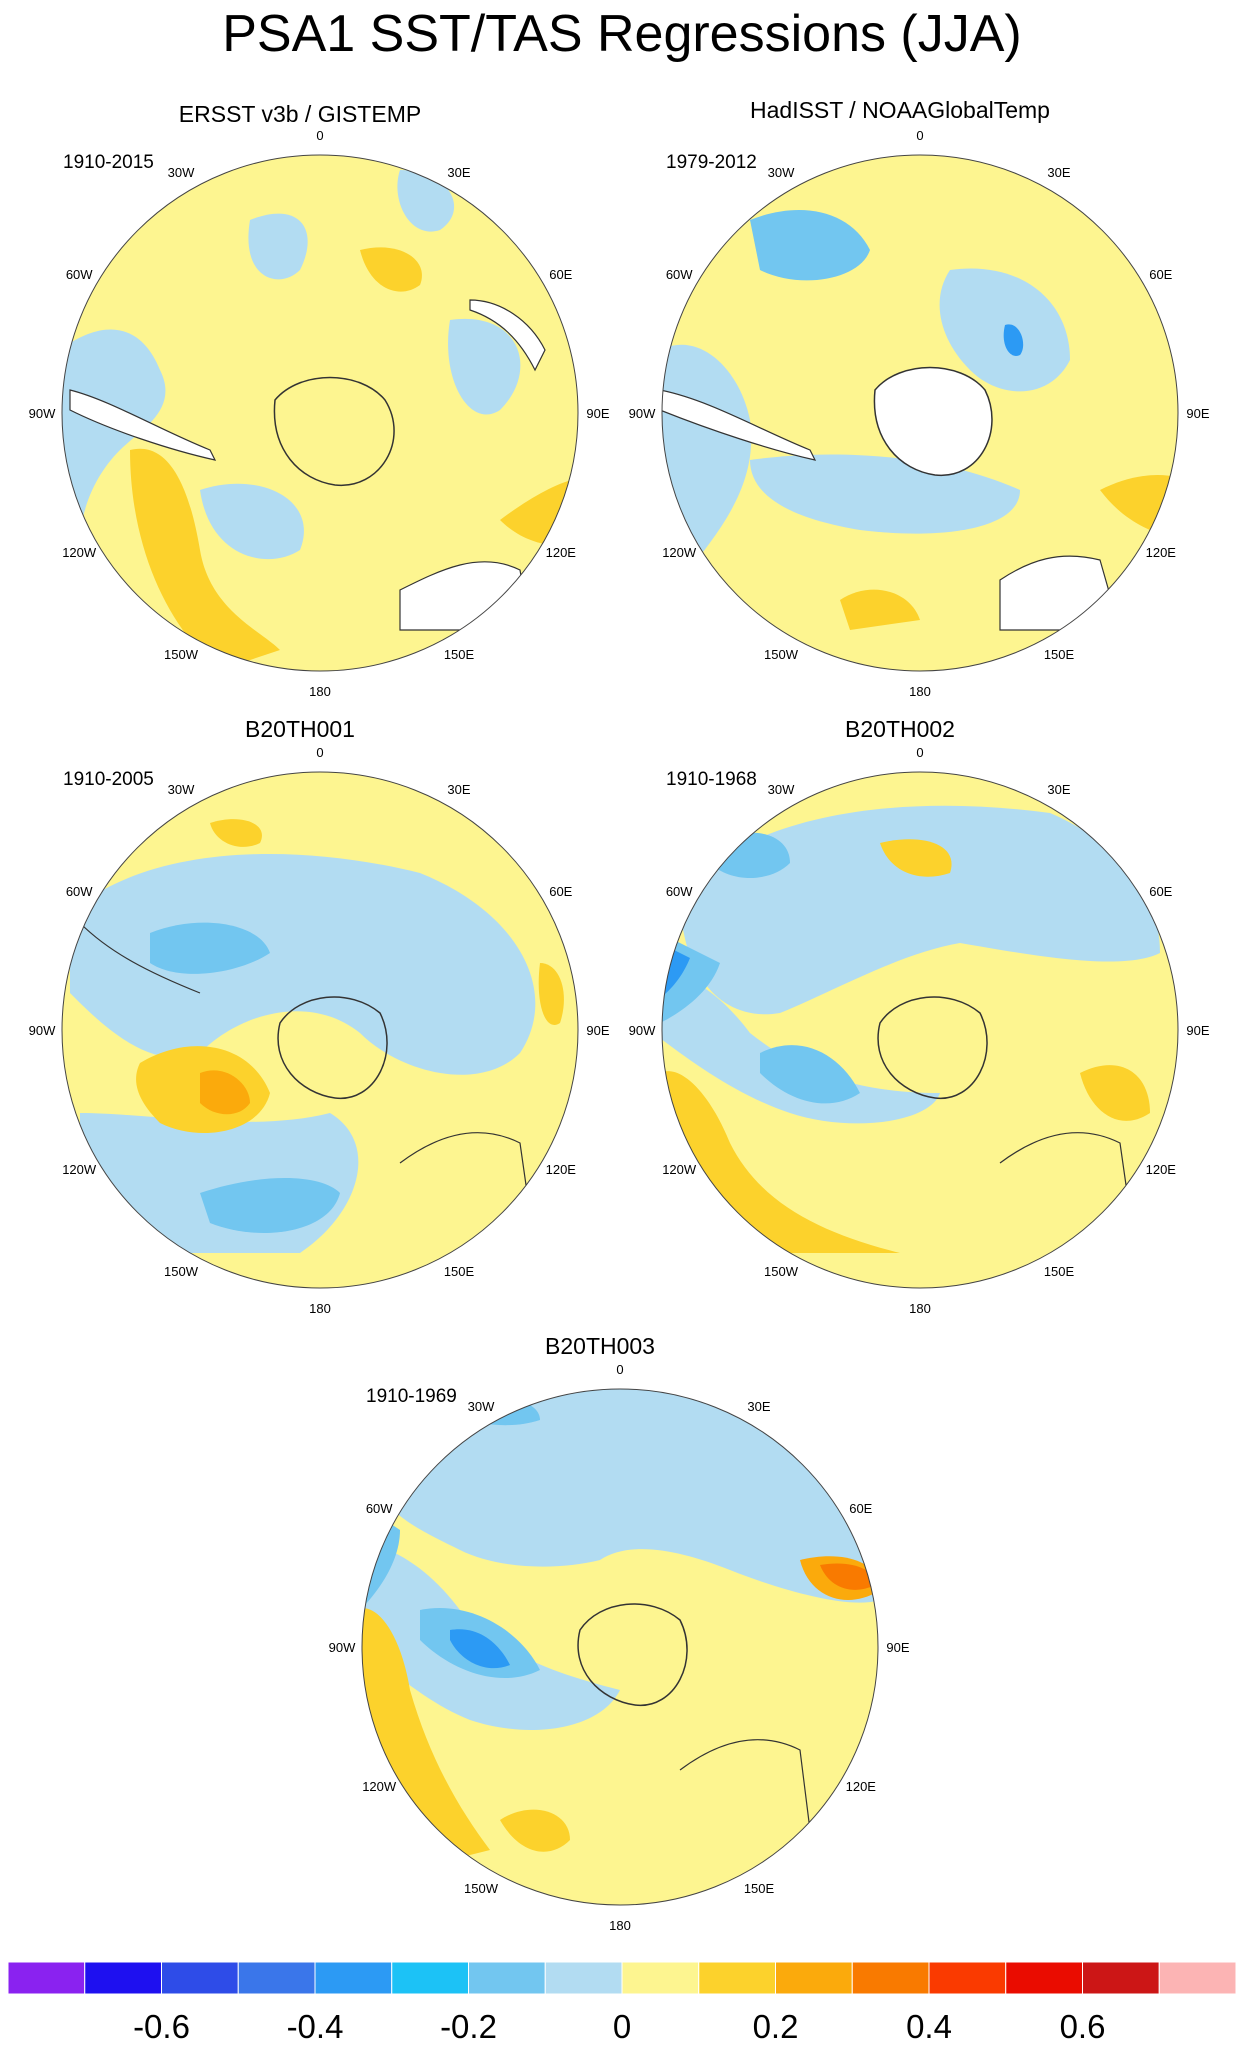 Image resolution: width=1244 pixels, height=2047 pixels. Describe the element at coordinates (300, 114) in the screenshot. I see `panel-title: ERSST v3b / GISTEMP` at that location.